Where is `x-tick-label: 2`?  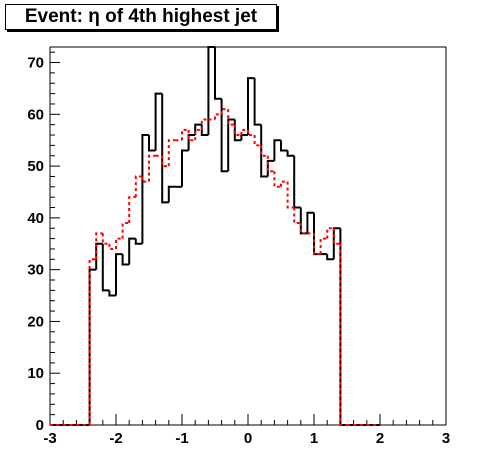
x-tick-label: 2 is located at coordinates (380, 438).